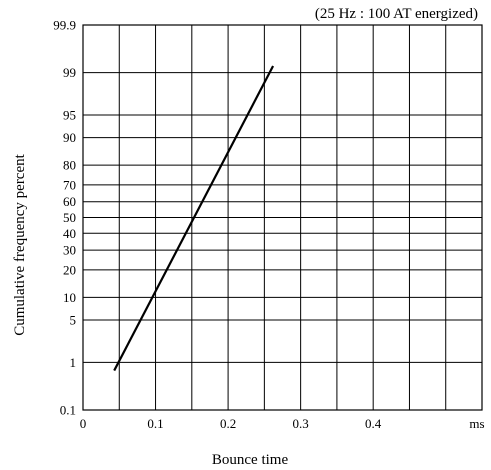 This screenshot has width=491, height=470. What do you see at coordinates (396, 14) in the screenshot?
I see `chart-title: (25 Hz : 100 AT energized)` at bounding box center [396, 14].